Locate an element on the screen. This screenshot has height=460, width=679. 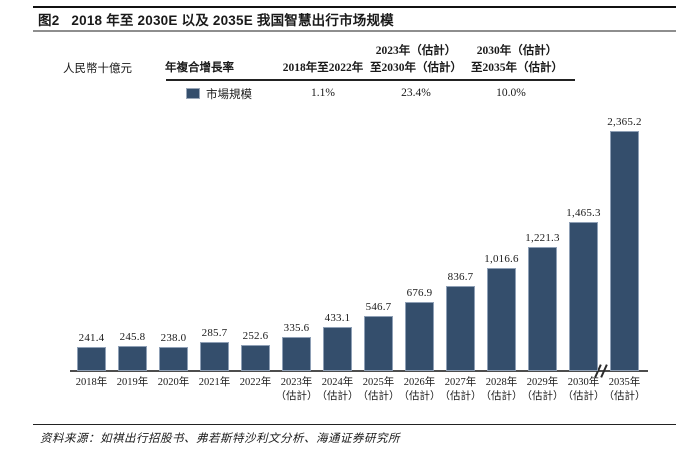
title-bottom-rule is located at coordinates (354, 31).